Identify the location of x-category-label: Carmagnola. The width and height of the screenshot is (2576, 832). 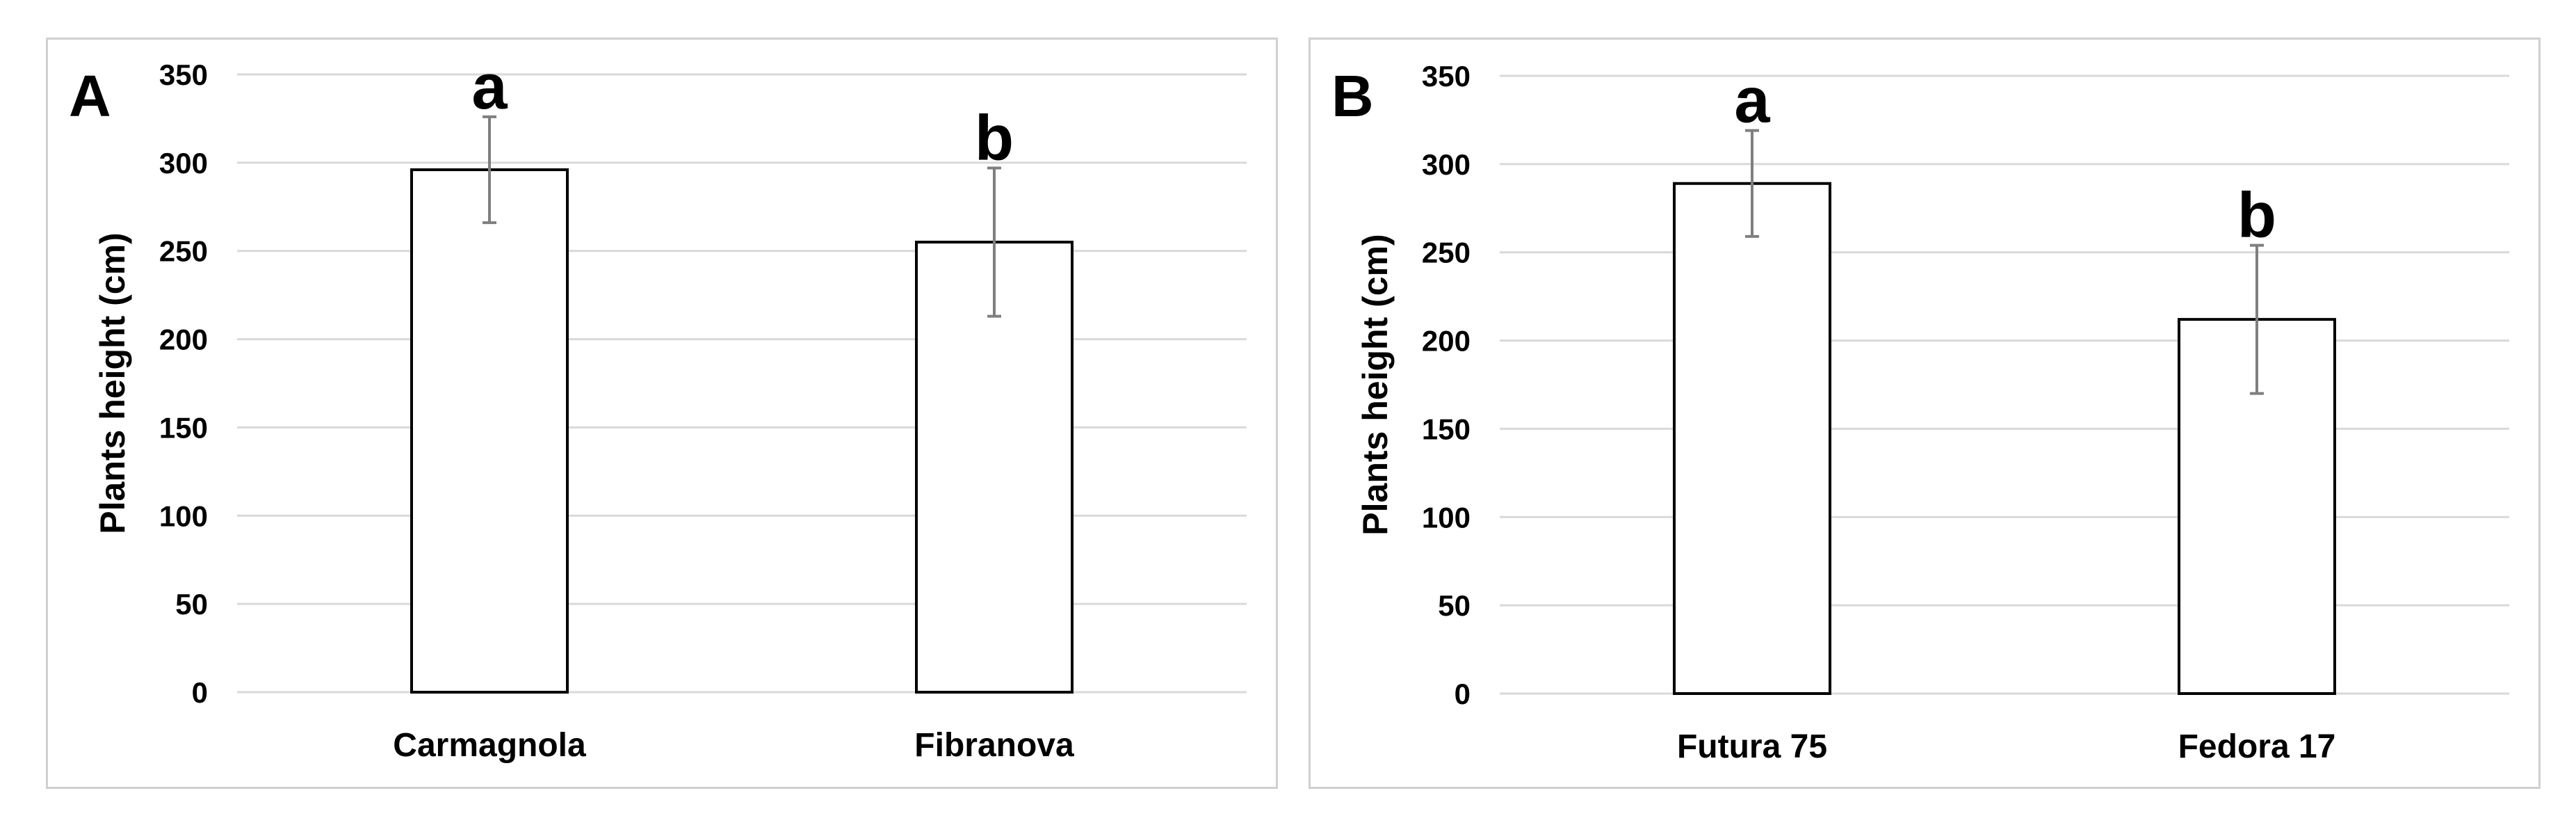
(489, 745).